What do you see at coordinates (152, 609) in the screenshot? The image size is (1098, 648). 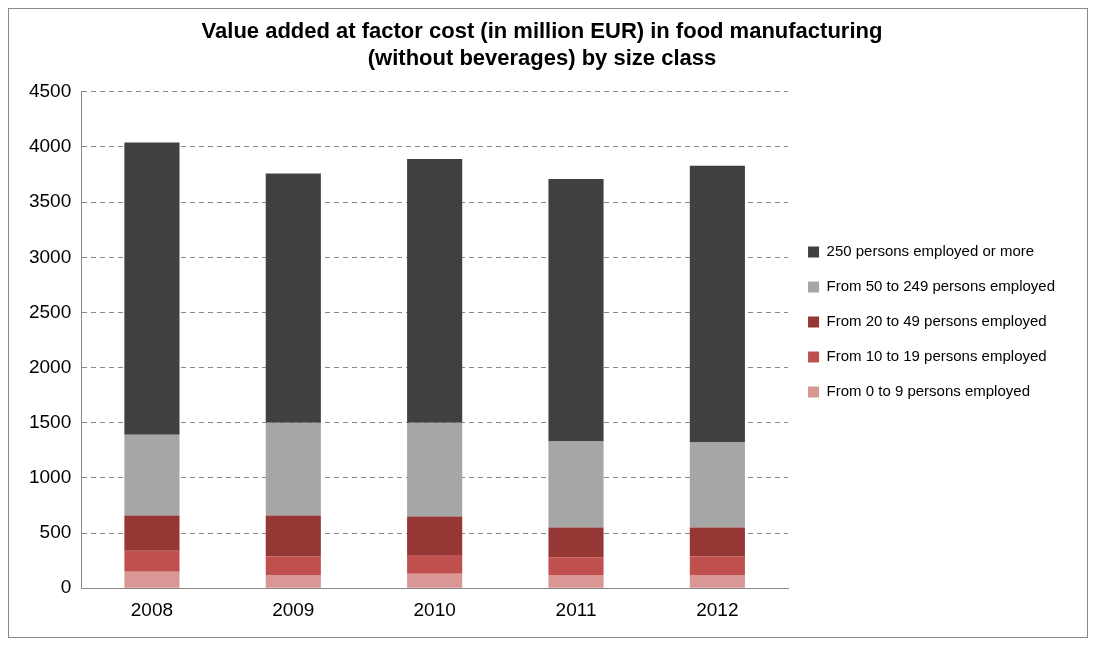 I see `x-tick-label: 2008` at bounding box center [152, 609].